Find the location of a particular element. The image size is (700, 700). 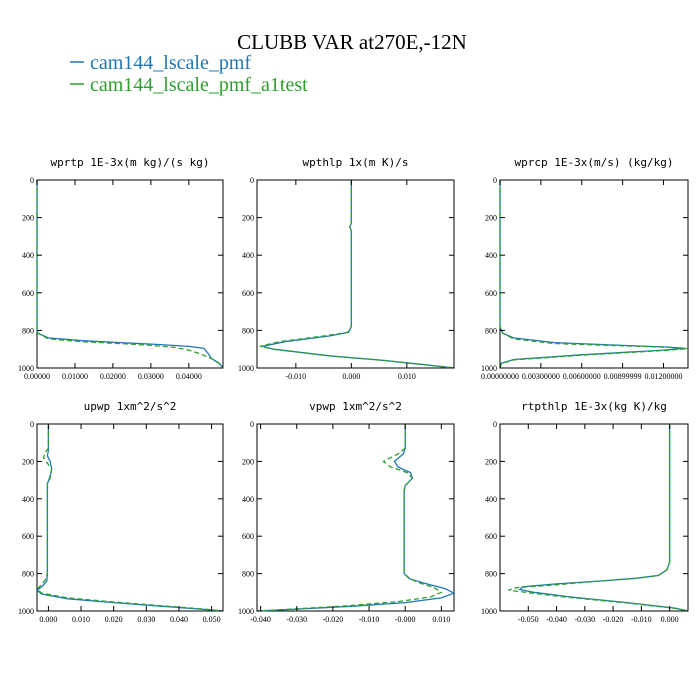

x-tick-label: 0.02000 is located at coordinates (113, 376).